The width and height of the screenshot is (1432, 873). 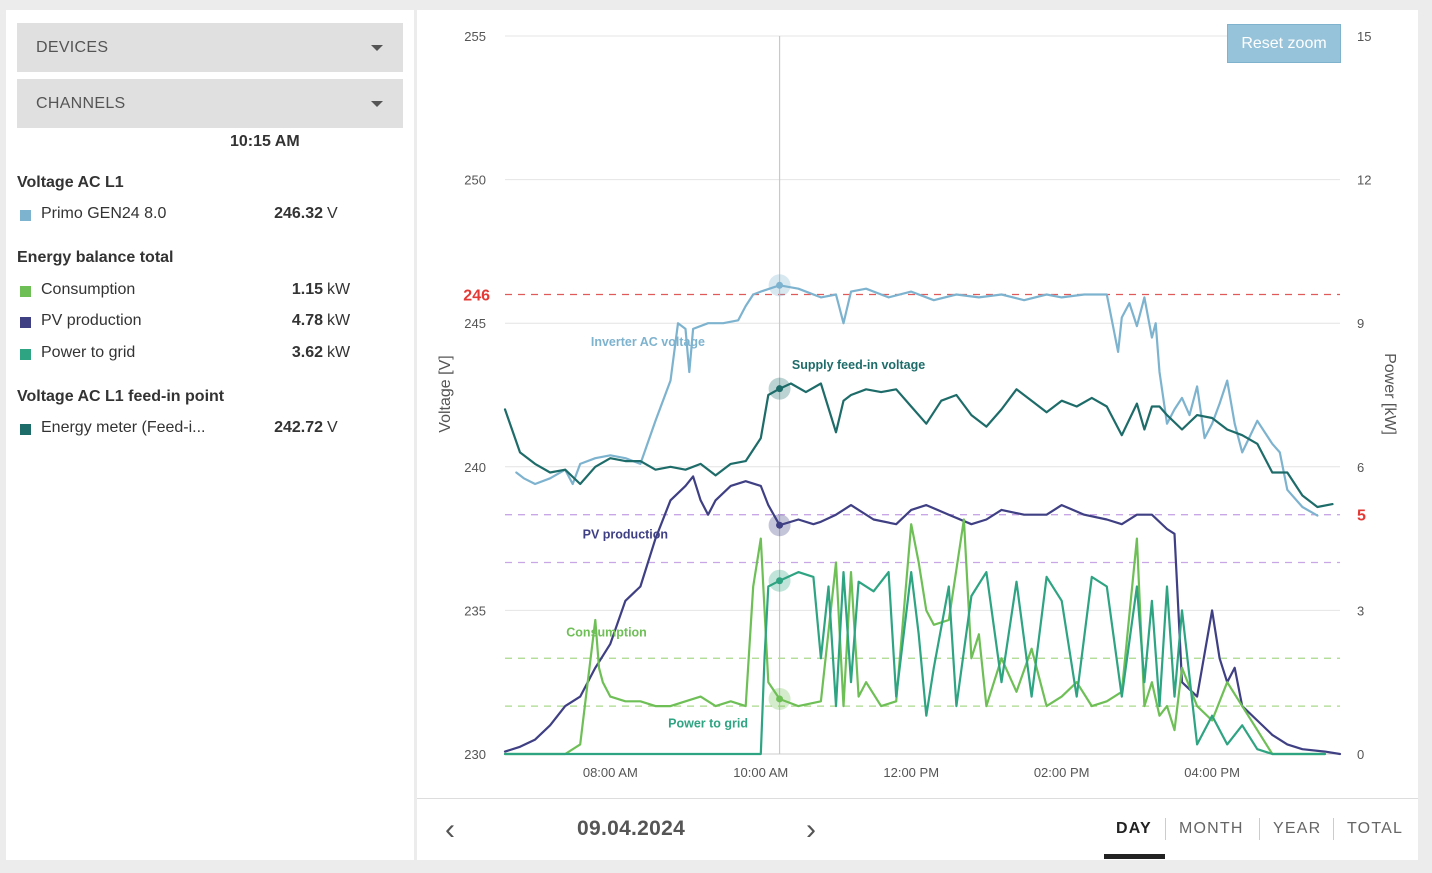 What do you see at coordinates (121, 396) in the screenshot?
I see `group-title: Voltage AC L1 feed-in point` at bounding box center [121, 396].